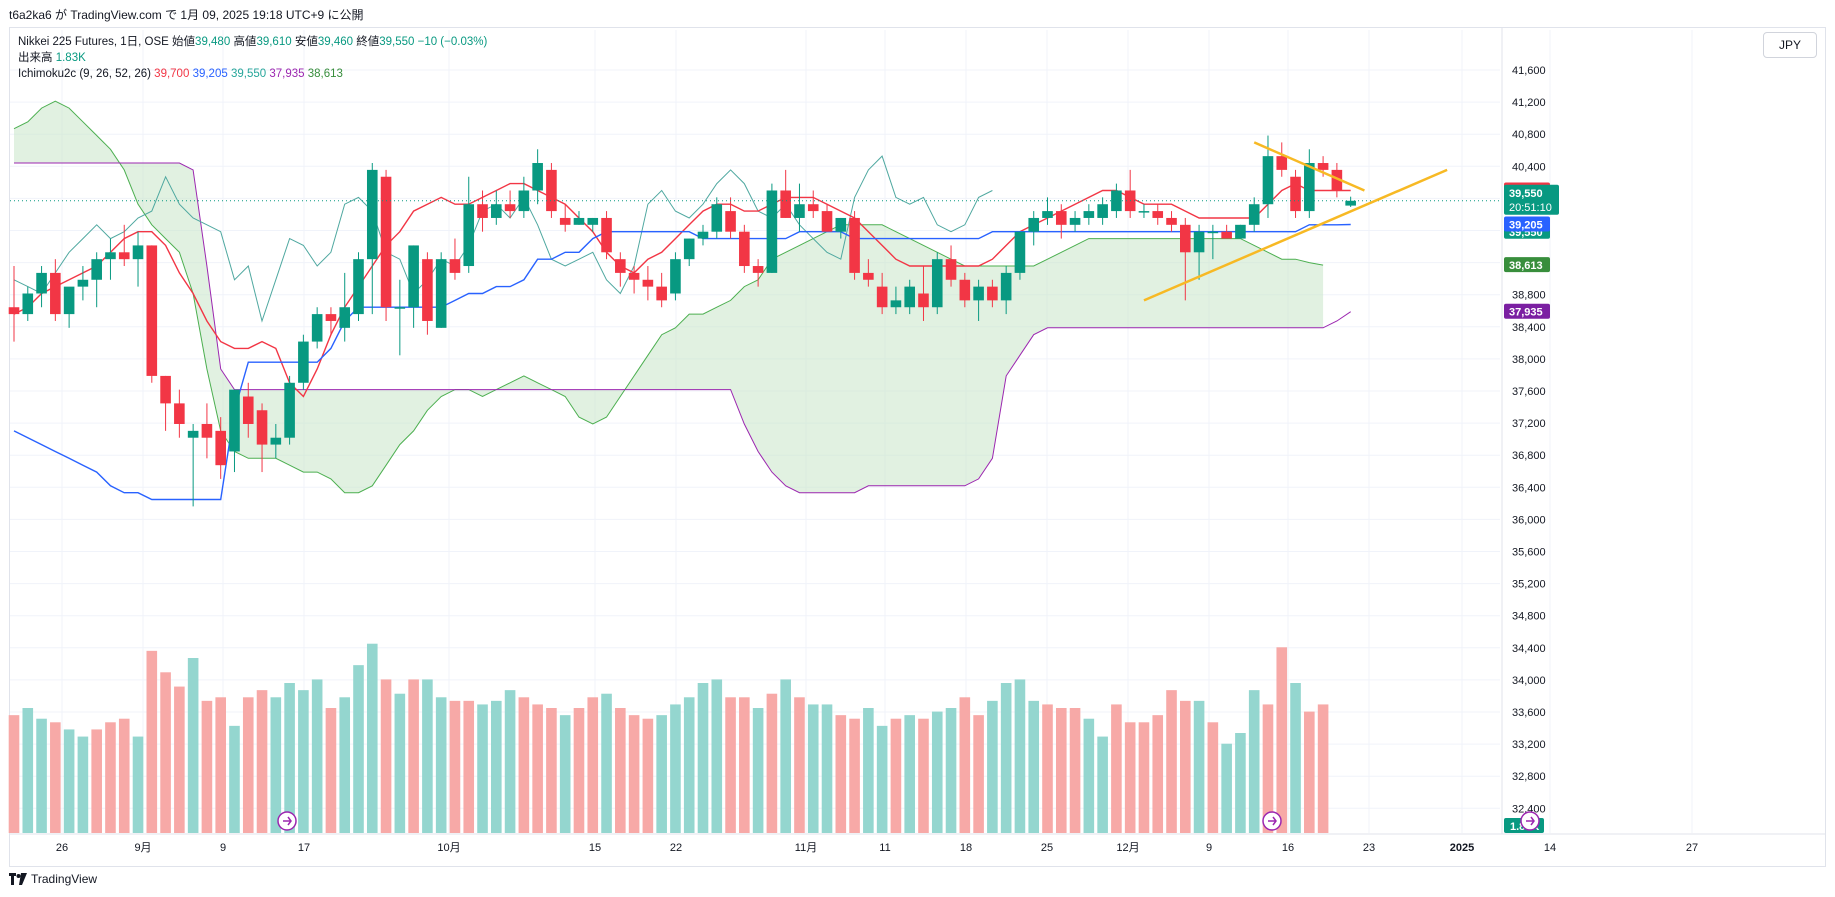  Describe the element at coordinates (184, 42) in the screenshot. I see `legend-open-label: 始値` at that location.